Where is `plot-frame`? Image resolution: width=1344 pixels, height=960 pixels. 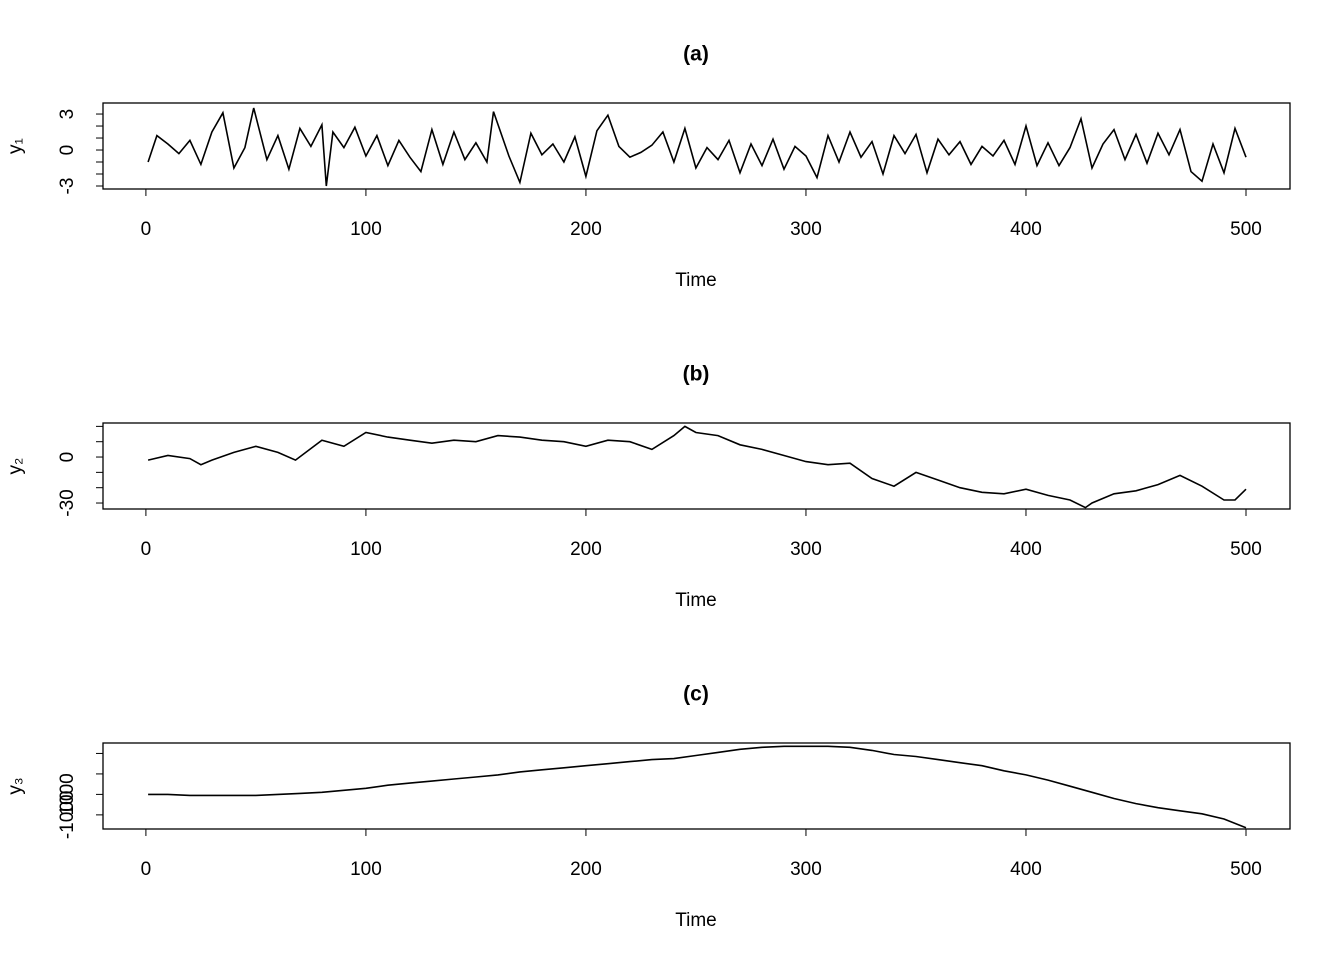
plot-frame is located at coordinates (696, 466).